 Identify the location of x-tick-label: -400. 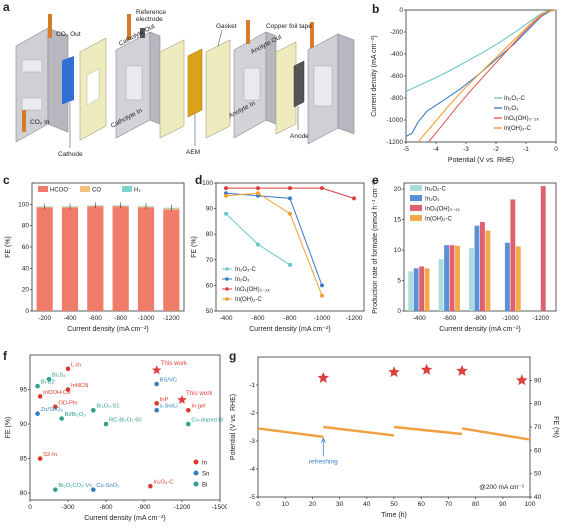
(69, 318).